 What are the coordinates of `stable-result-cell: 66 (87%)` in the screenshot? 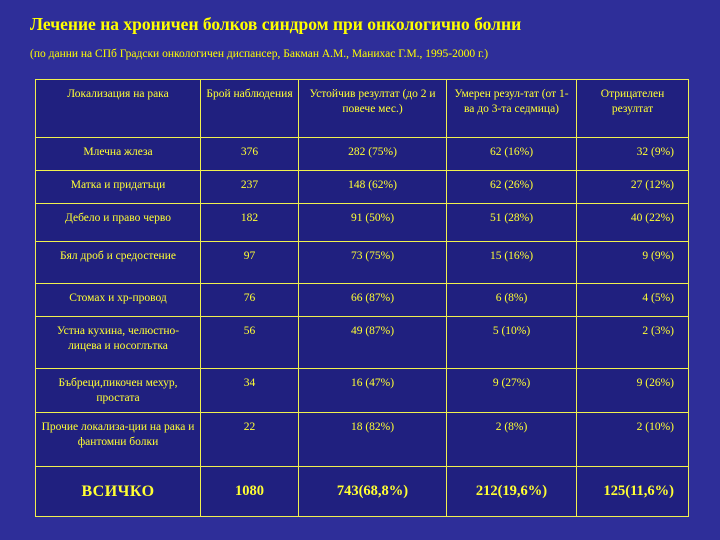 It's located at (372, 299).